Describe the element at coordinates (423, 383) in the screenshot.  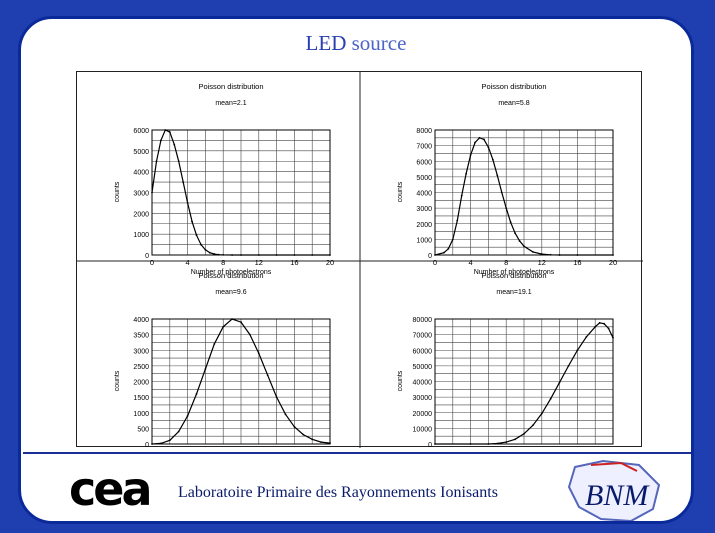
I see `y-tick-label: 40000` at that location.